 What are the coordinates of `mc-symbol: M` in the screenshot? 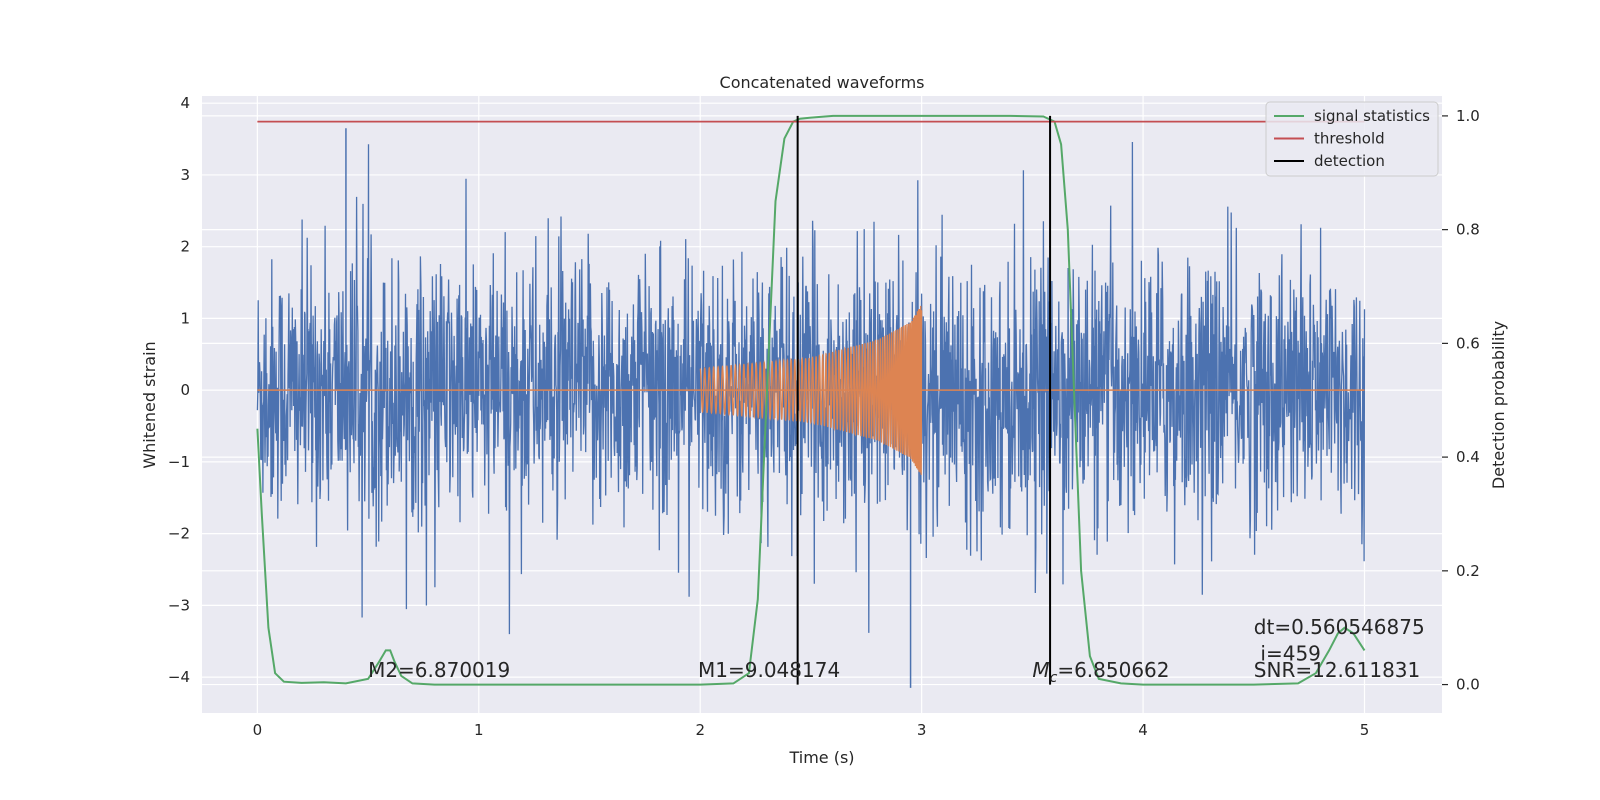 It's located at (1040, 670).